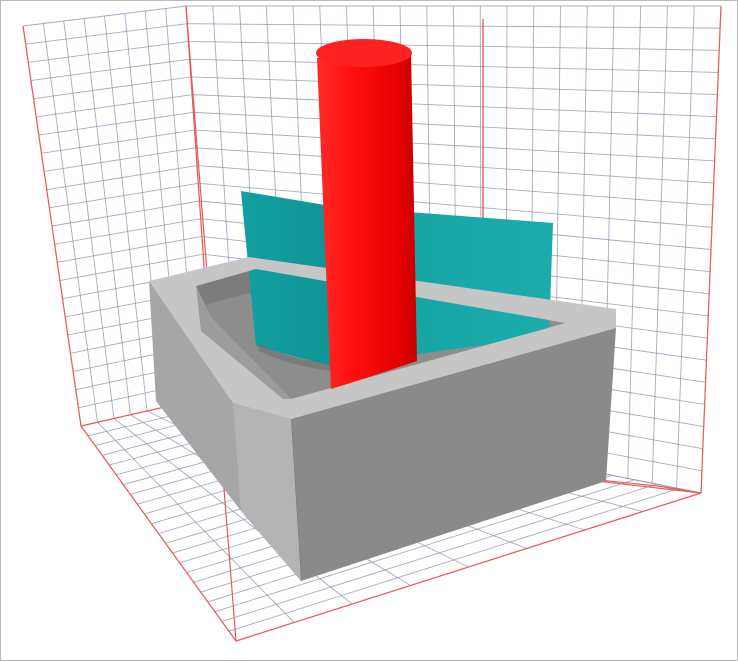 The image size is (738, 661). Describe the element at coordinates (267, 492) in the screenshot. I see `container-front-left-strip` at that location.